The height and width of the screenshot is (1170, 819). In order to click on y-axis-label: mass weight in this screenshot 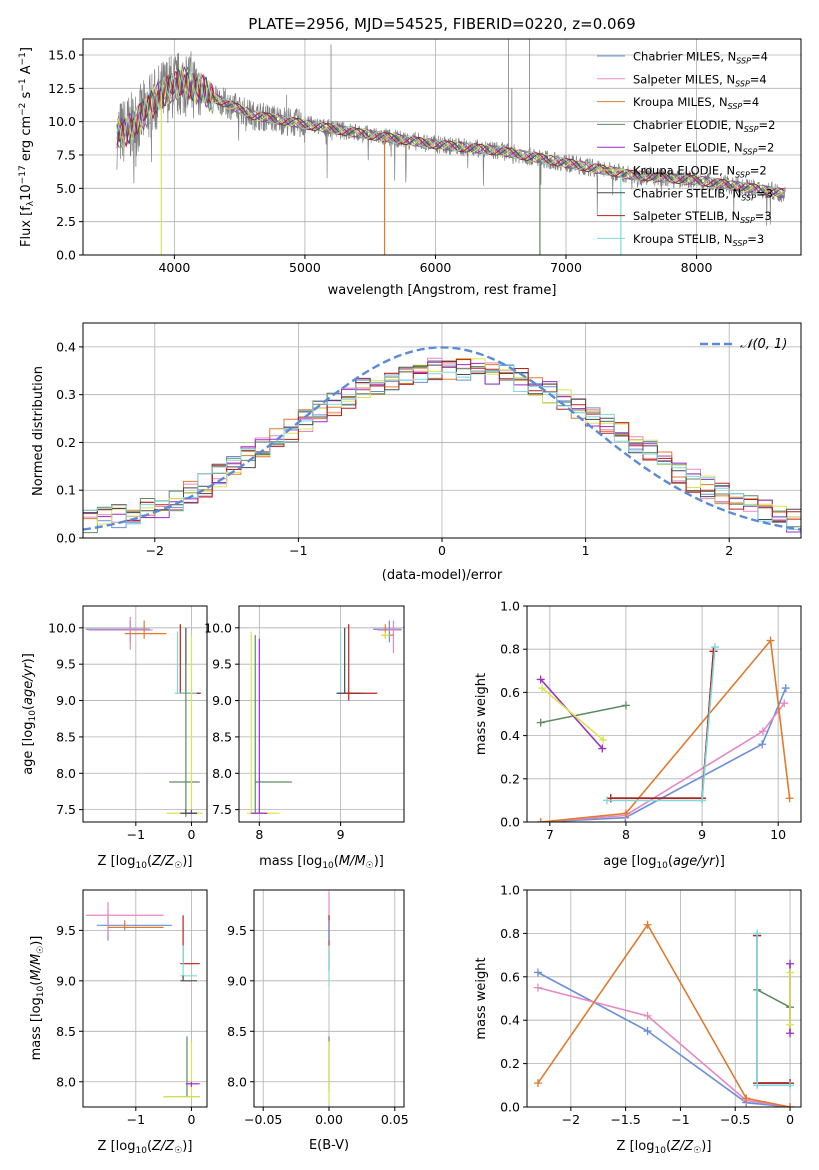, I will do `click(481, 998)`.